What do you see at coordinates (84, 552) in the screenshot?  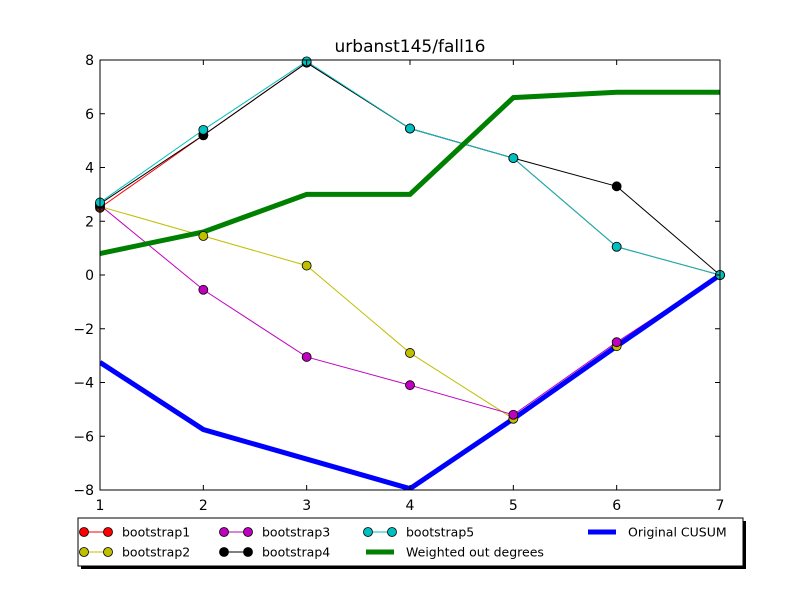 I see `legend-marker-left-bootstrap2` at bounding box center [84, 552].